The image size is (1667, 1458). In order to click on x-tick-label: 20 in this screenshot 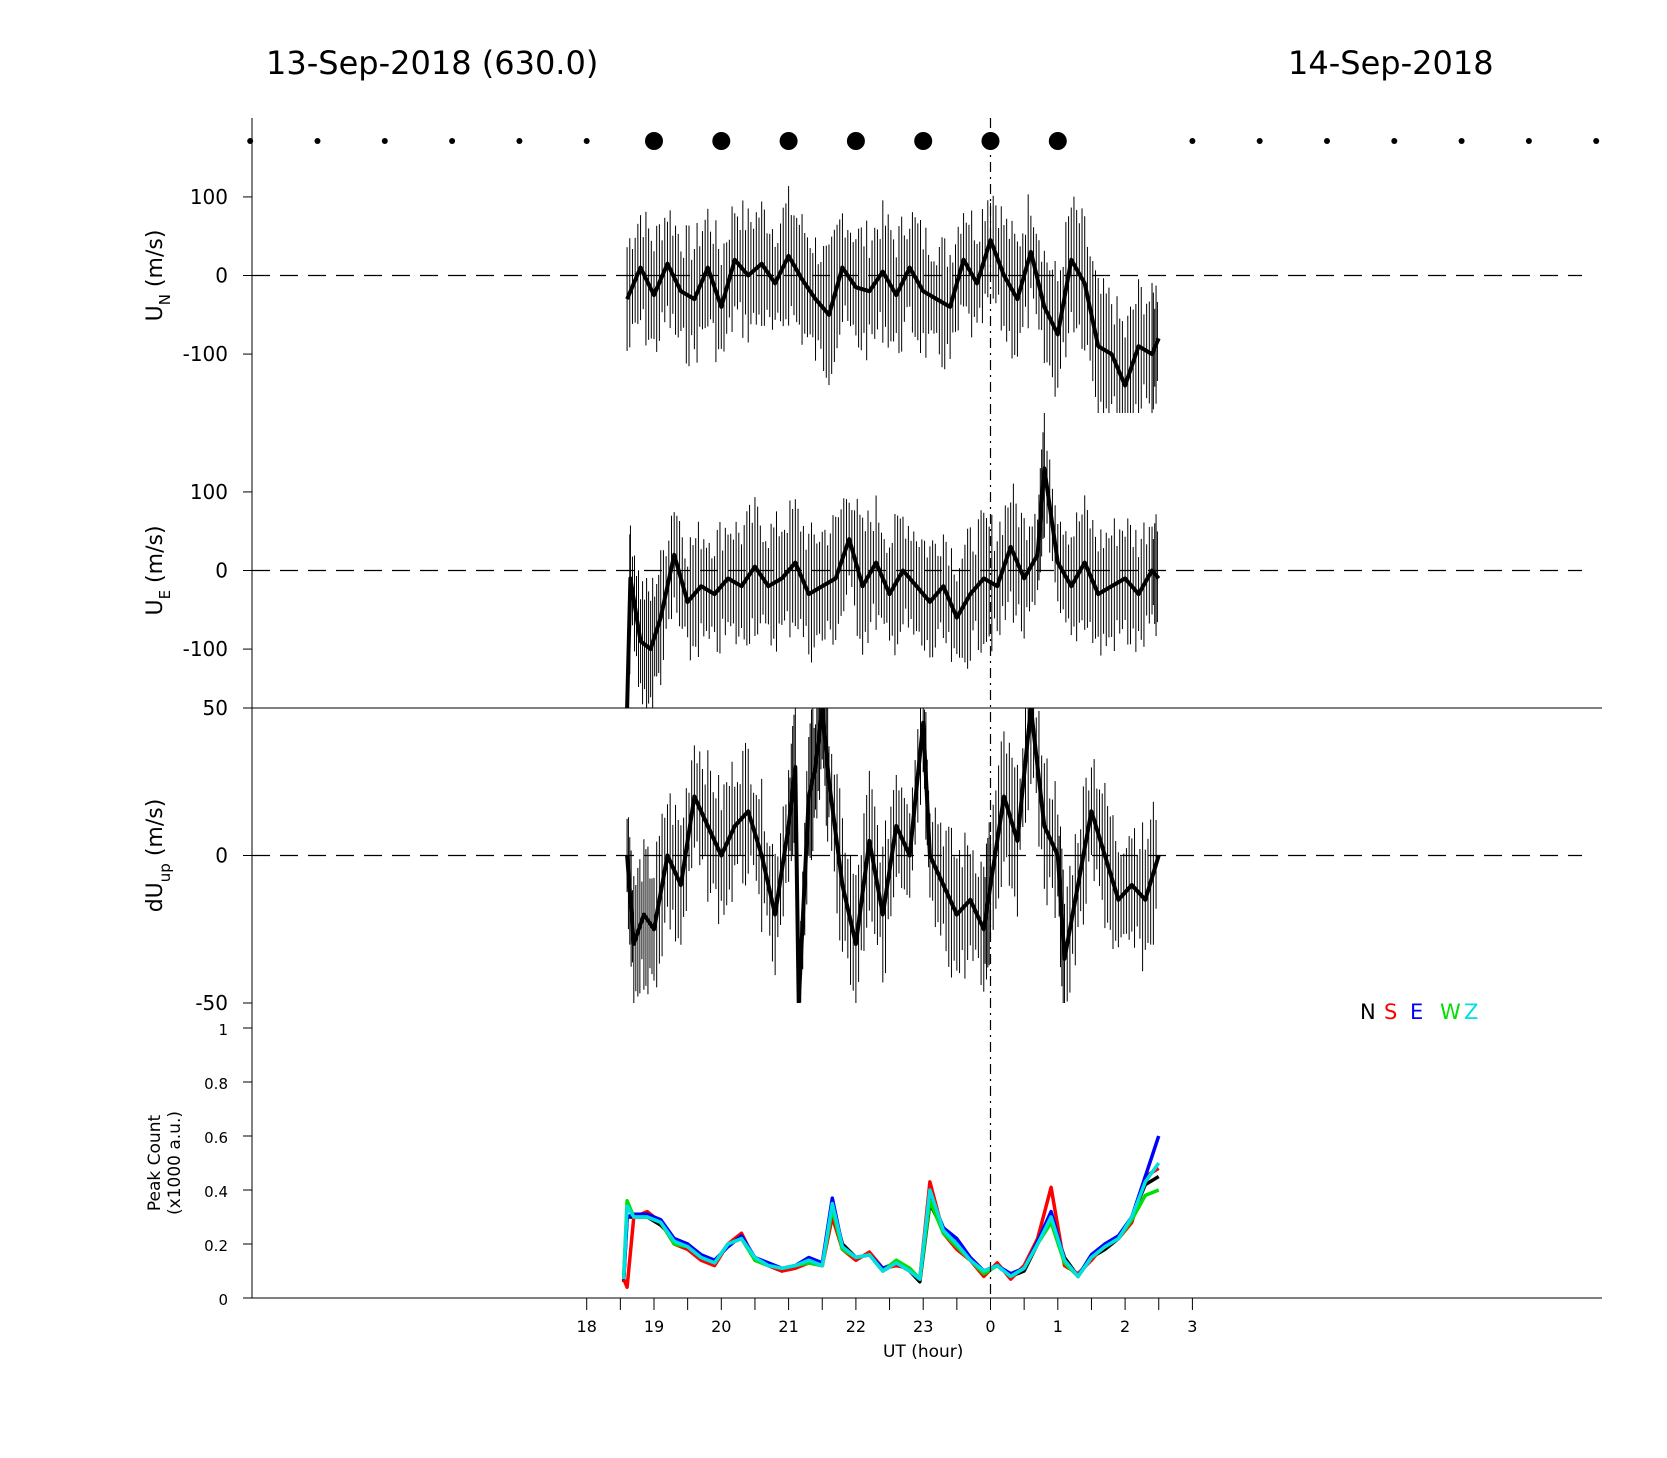, I will do `click(721, 1326)`.